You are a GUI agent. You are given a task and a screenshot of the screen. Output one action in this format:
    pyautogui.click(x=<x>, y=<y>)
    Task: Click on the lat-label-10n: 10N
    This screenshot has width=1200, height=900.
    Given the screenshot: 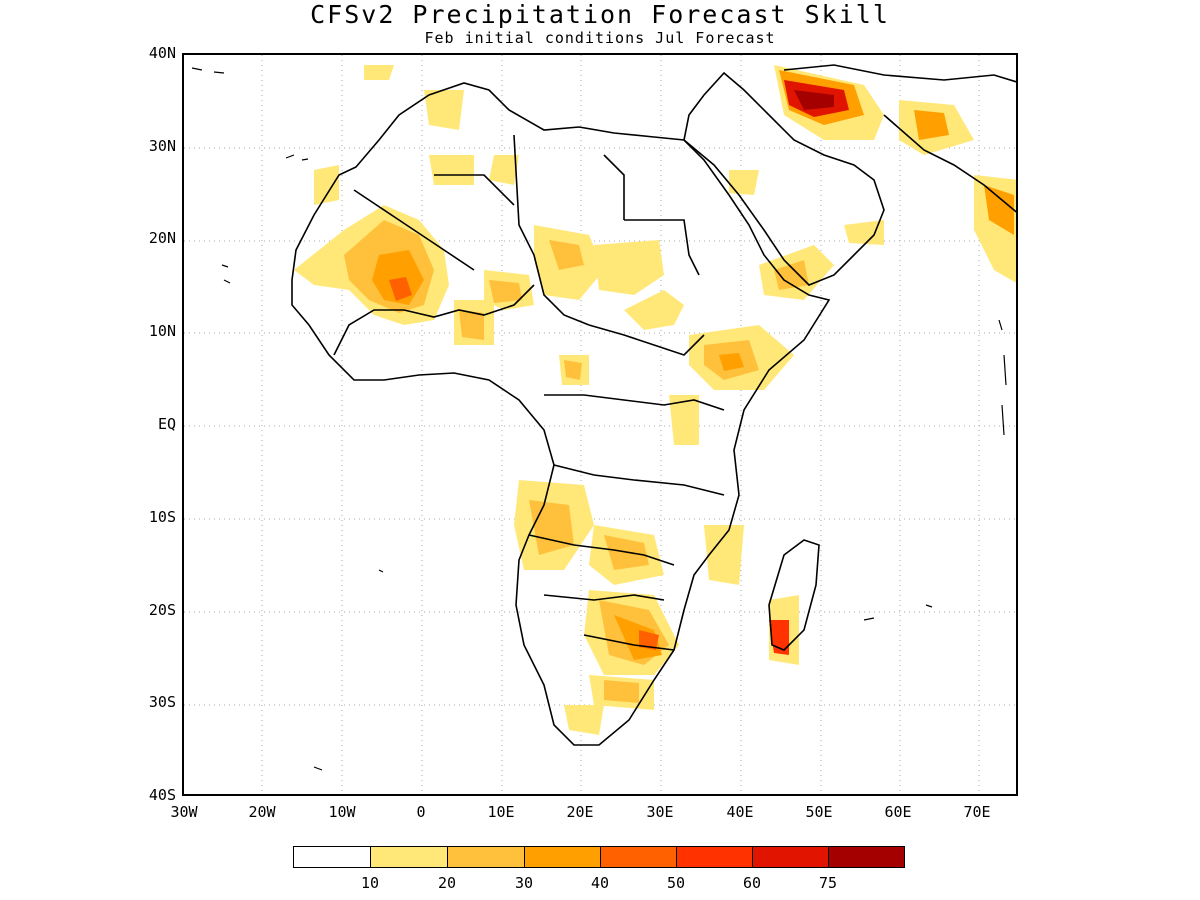 What is the action you would take?
    pyautogui.click(x=162, y=331)
    